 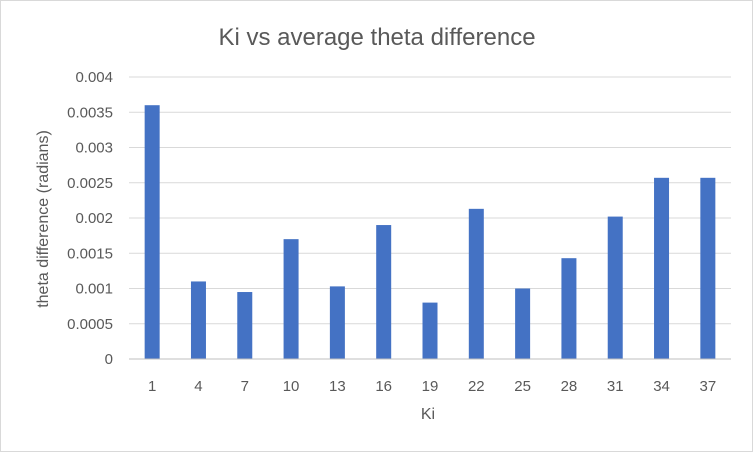 What do you see at coordinates (428, 414) in the screenshot?
I see `x-axis-title: Ki` at bounding box center [428, 414].